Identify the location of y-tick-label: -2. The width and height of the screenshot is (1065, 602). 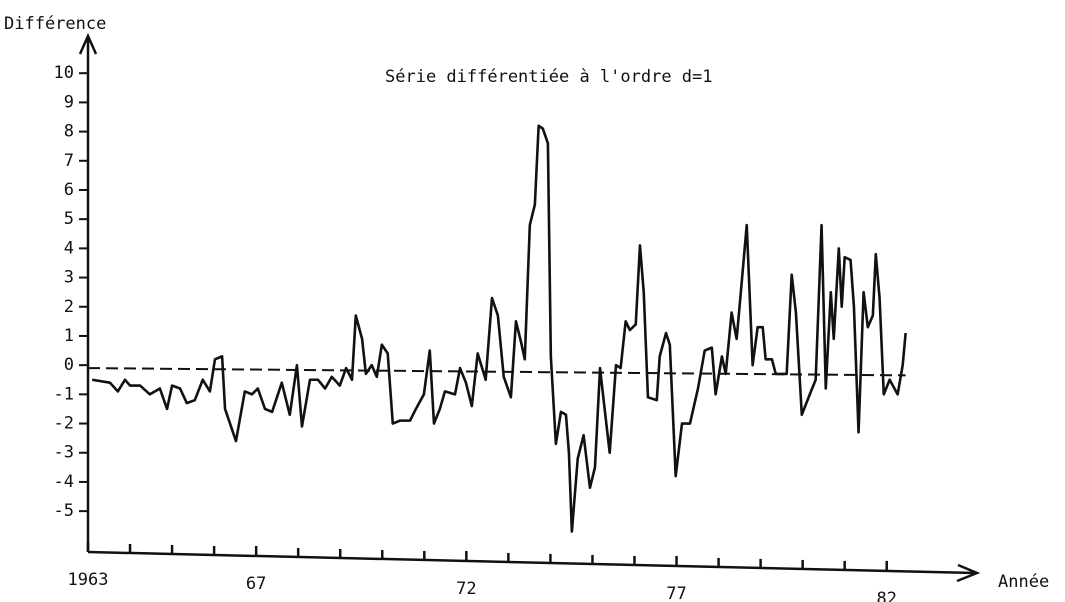
(64, 424).